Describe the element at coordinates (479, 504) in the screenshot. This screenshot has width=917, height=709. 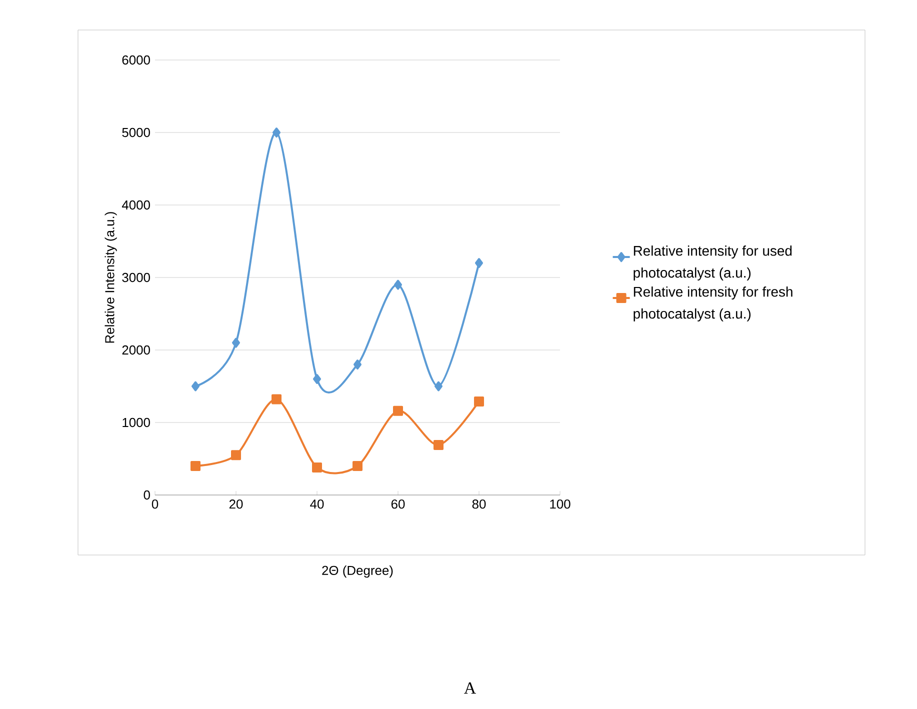
I see `x-tick-label: 80` at that location.